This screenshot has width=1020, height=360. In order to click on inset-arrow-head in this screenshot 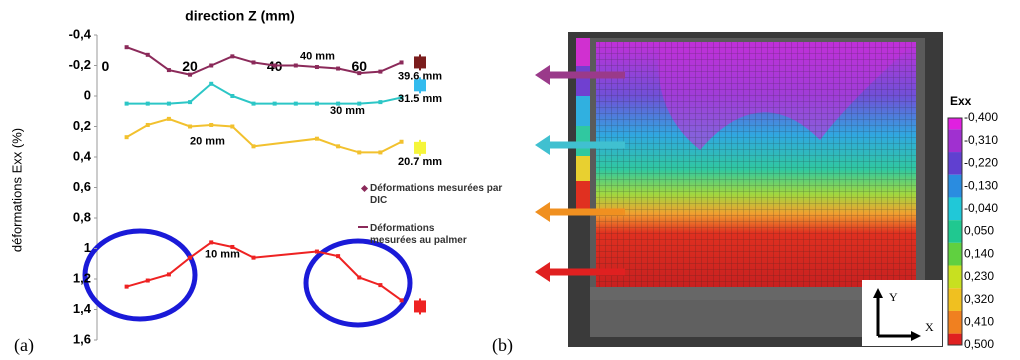, I will do `click(916, 336)`.